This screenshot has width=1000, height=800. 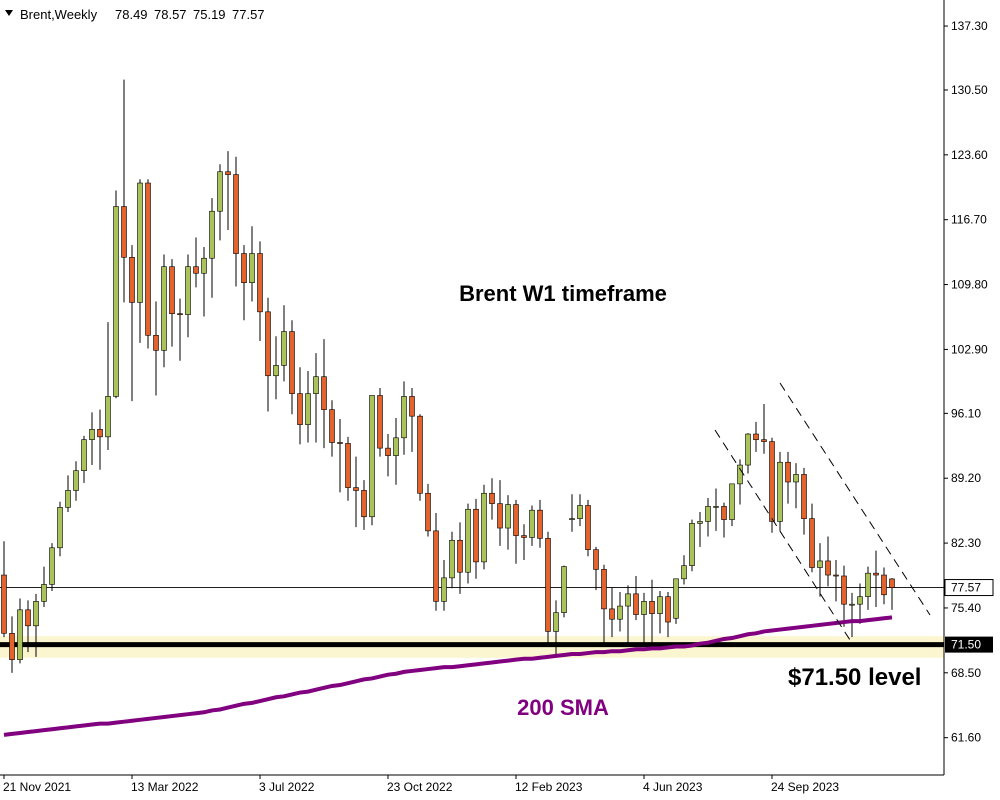 What do you see at coordinates (673, 787) in the screenshot?
I see `x-tick-label: 4 Jun 2023` at bounding box center [673, 787].